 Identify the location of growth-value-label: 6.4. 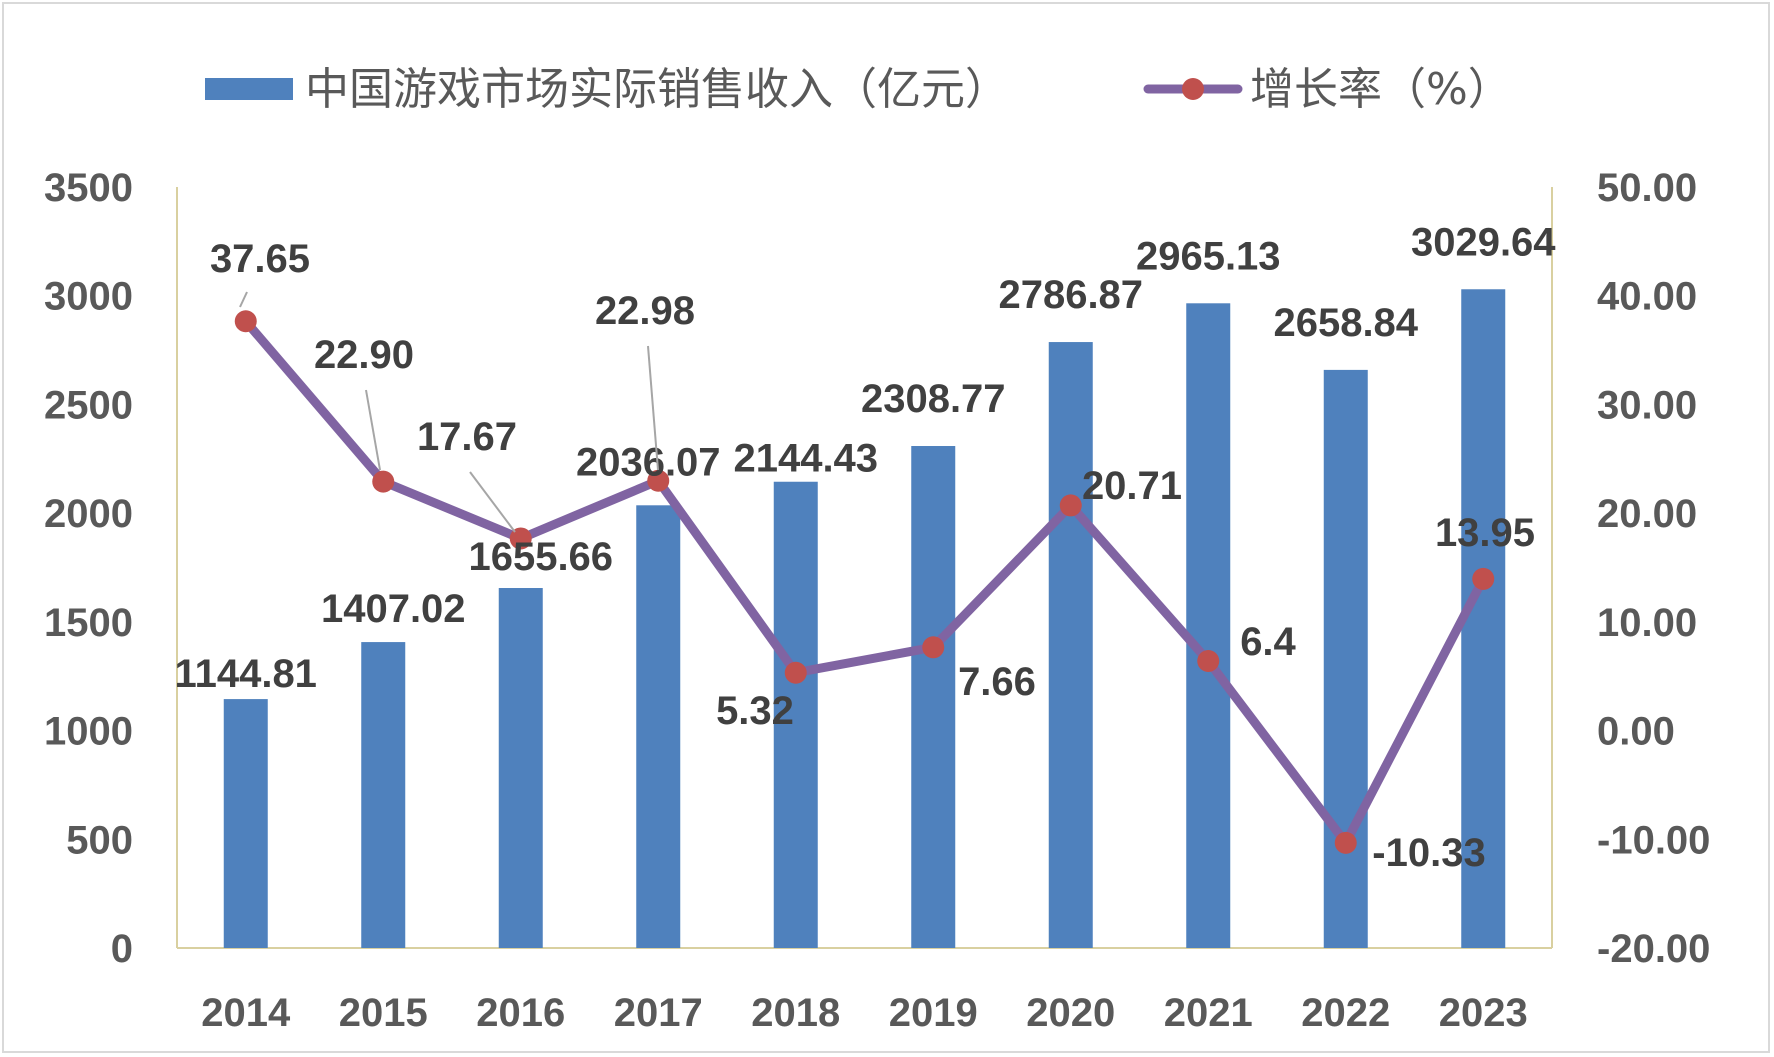
(1268, 642).